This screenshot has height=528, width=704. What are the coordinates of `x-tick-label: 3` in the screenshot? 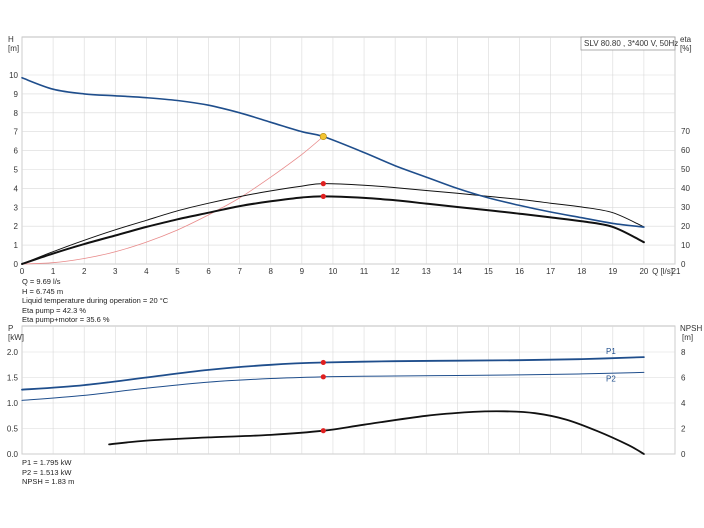 It's located at (115, 271).